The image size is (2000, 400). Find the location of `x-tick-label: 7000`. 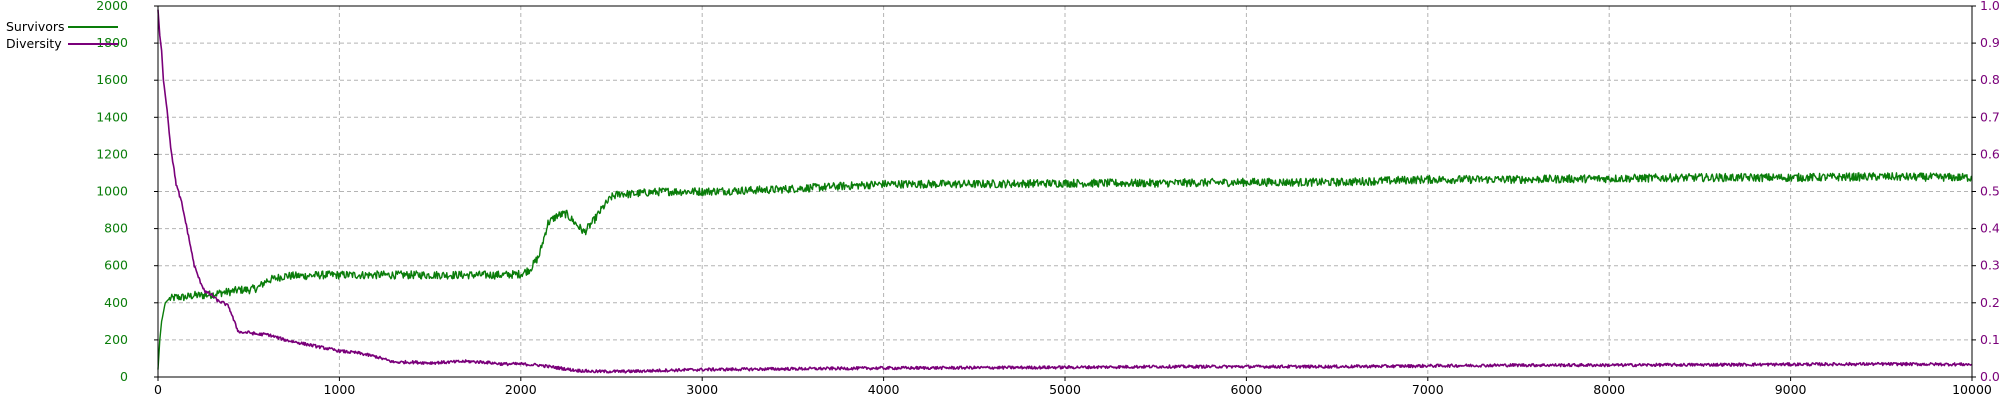

x-tick-label: 7000 is located at coordinates (1428, 389).